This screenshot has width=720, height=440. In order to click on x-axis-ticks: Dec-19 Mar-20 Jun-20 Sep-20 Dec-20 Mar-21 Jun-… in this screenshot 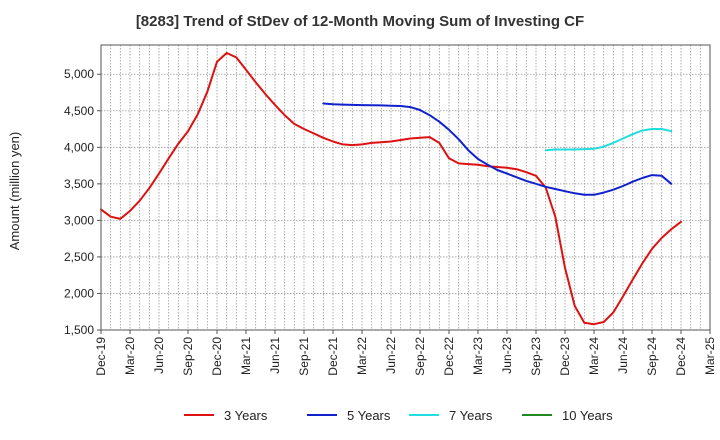, I will do `click(405, 353)`.